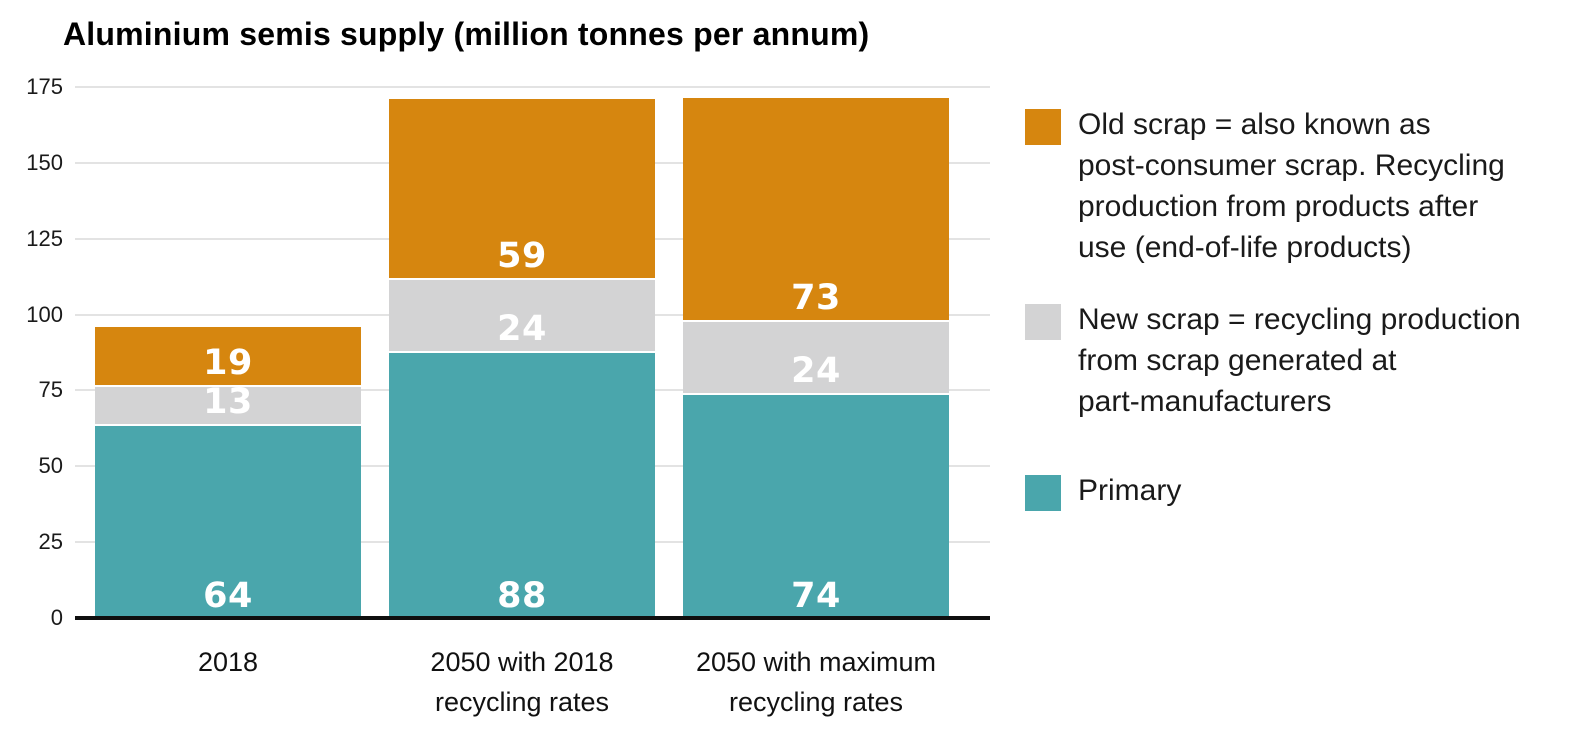  I want to click on bar-segment-old-scrap: 19, so click(228, 356).